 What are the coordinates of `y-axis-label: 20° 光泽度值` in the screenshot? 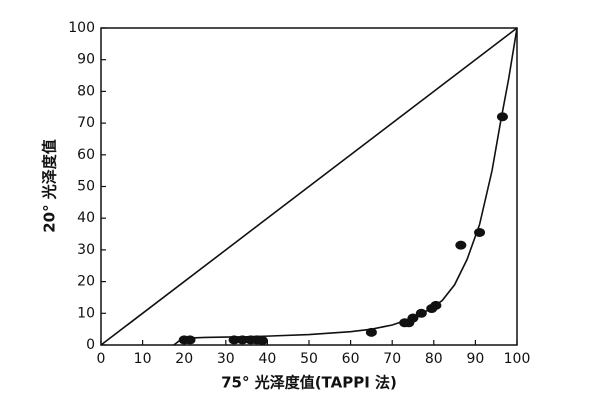 It's located at (50, 186).